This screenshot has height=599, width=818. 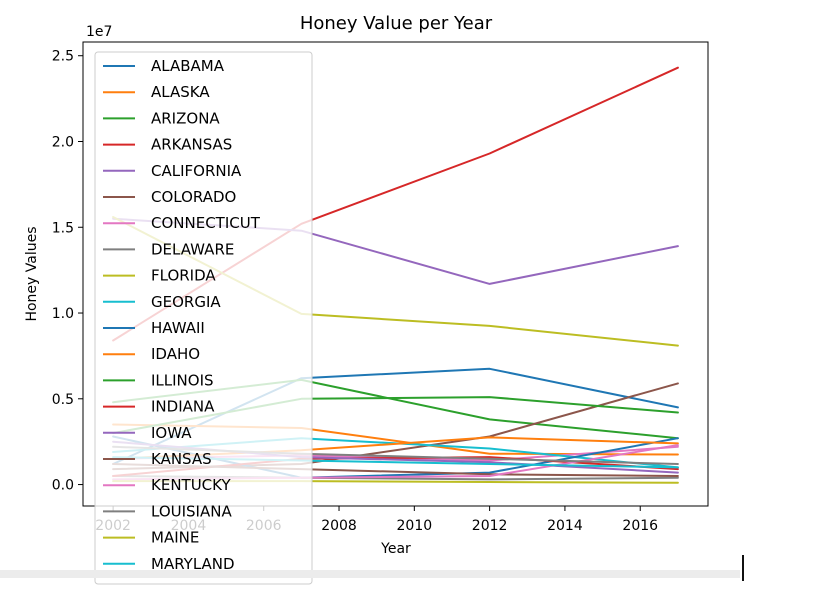 I want to click on legend-label: CONNECTICUT, so click(x=206, y=223).